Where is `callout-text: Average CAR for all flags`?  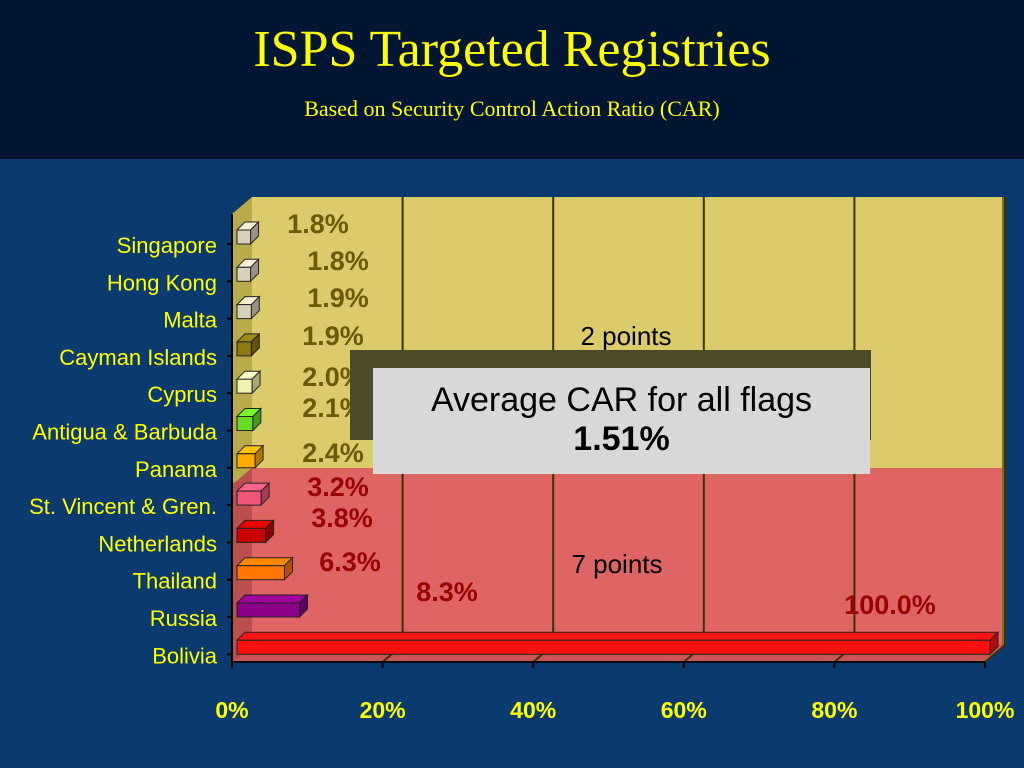
callout-text: Average CAR for all flags is located at coordinates (621, 400).